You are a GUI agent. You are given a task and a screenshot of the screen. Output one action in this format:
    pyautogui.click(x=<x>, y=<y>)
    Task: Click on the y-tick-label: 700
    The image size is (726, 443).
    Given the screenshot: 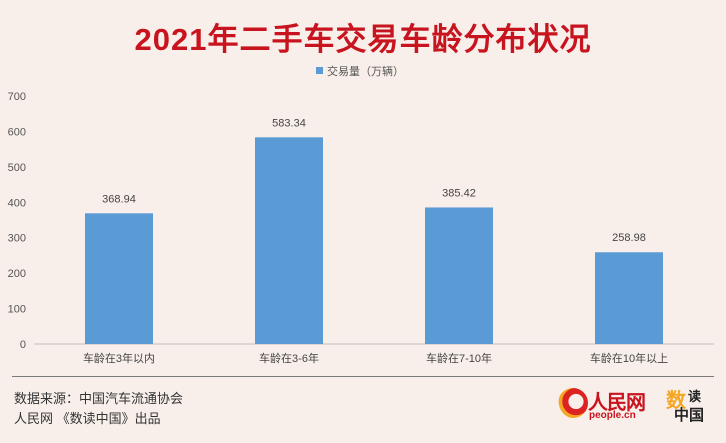 What is the action you would take?
    pyautogui.click(x=17, y=97)
    